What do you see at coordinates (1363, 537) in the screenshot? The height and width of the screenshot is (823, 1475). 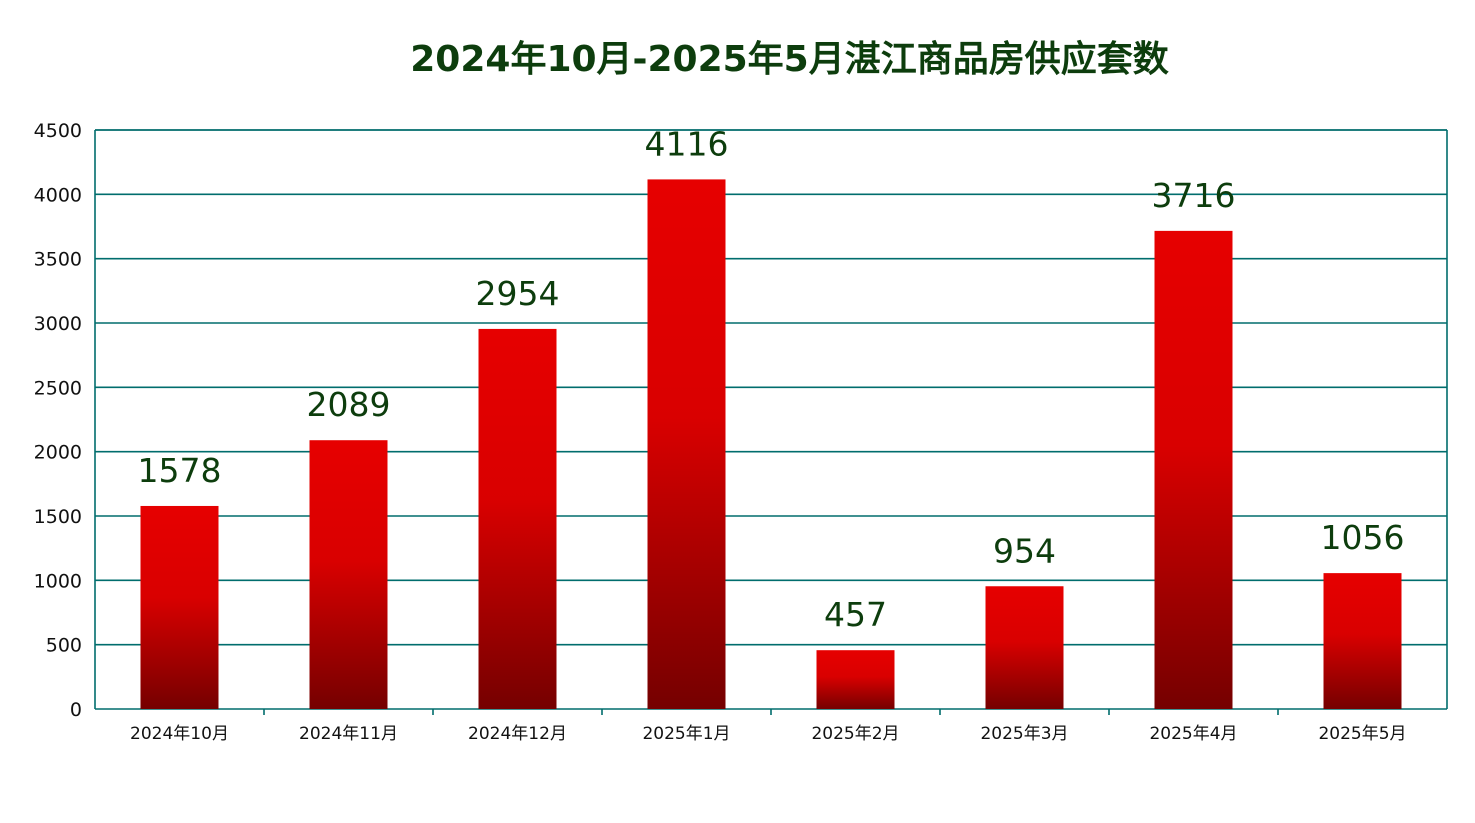 I see `data-label: 1056` at bounding box center [1363, 537].